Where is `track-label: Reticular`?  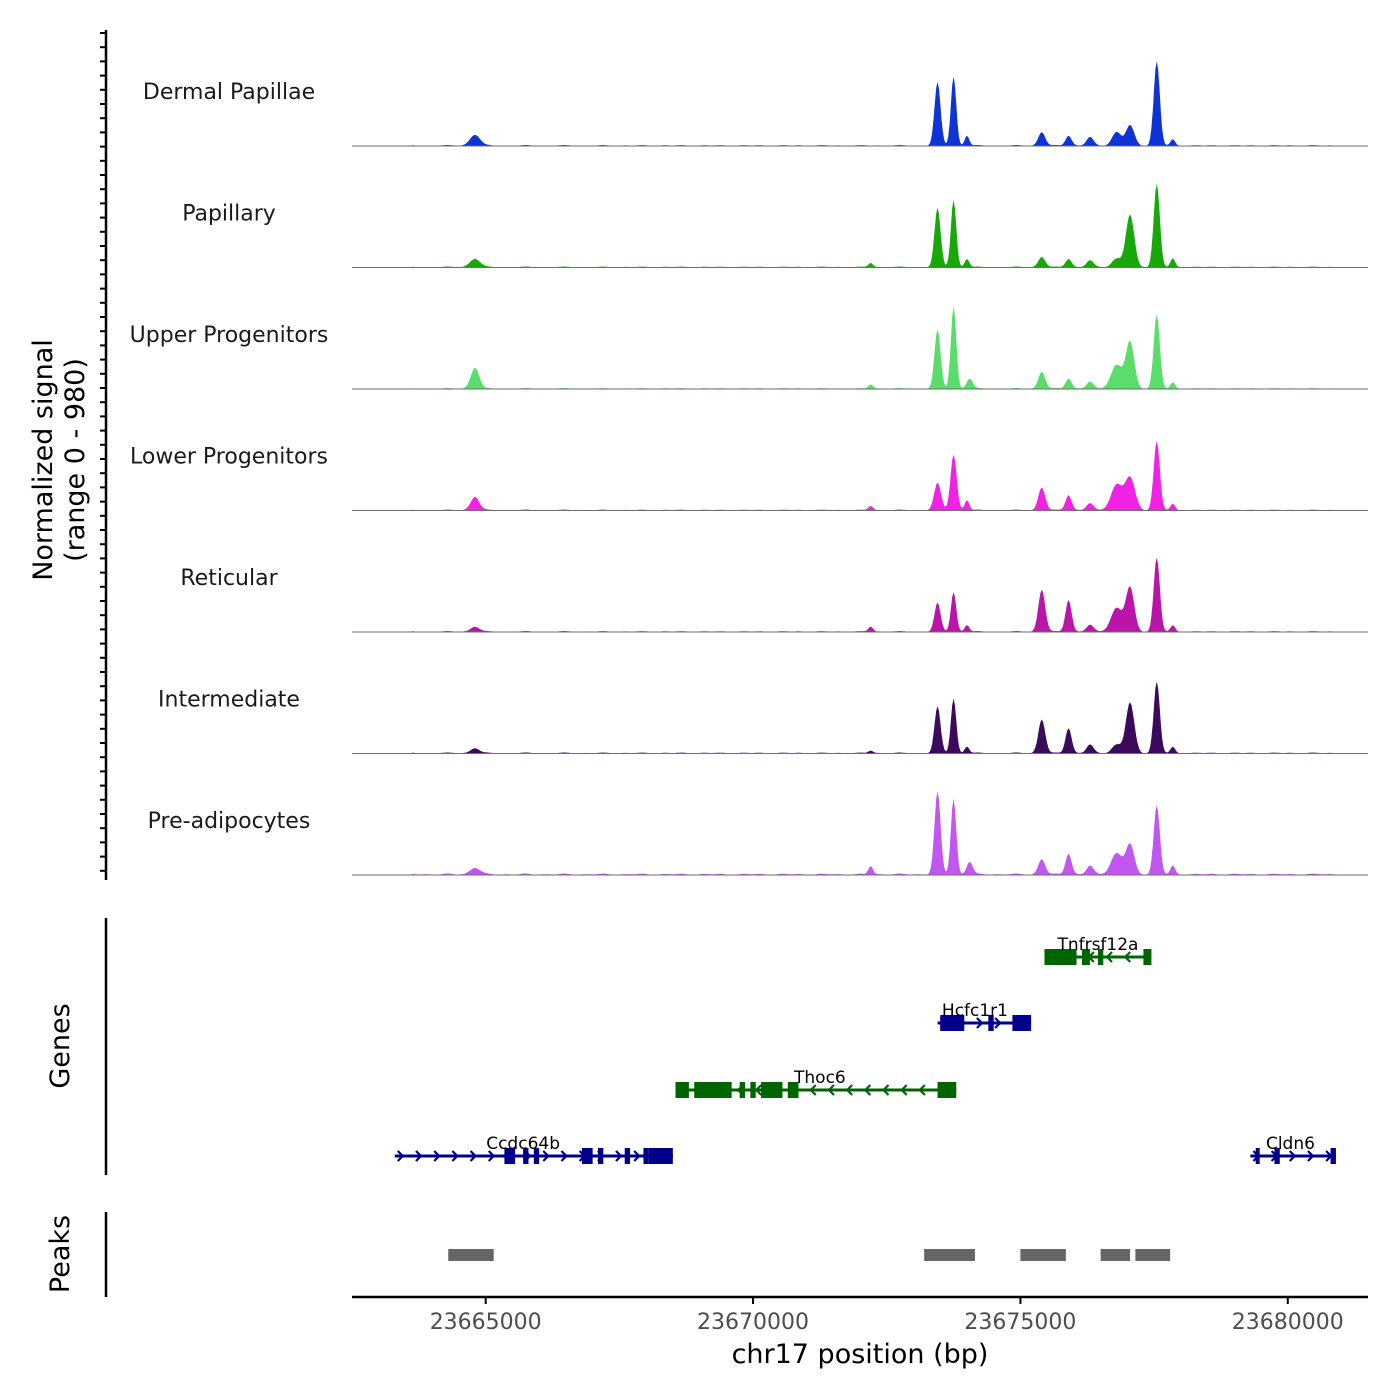 track-label: Reticular is located at coordinates (229, 578).